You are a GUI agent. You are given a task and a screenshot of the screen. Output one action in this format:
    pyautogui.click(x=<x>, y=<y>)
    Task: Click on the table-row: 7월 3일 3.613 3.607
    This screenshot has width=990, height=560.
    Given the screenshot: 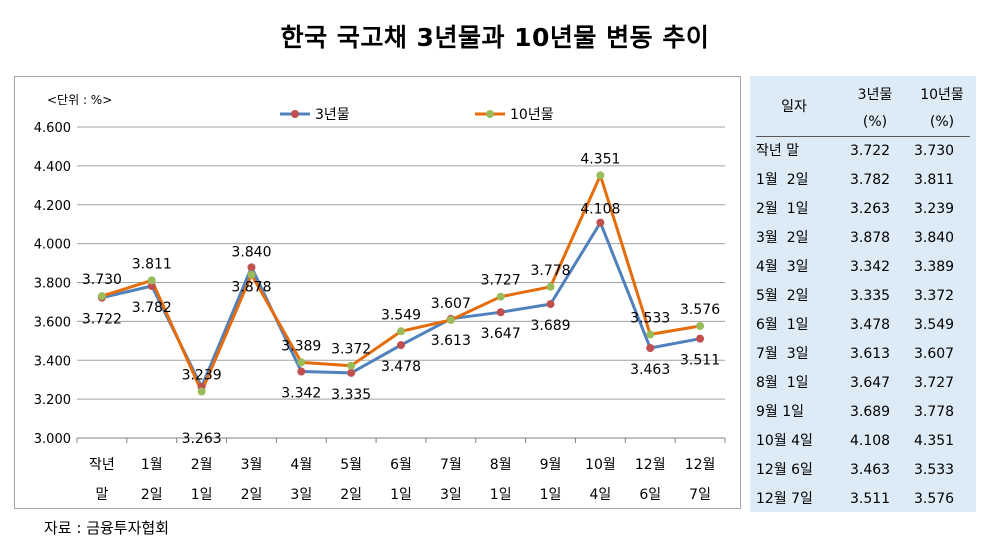 What is the action you would take?
    pyautogui.click(x=863, y=354)
    